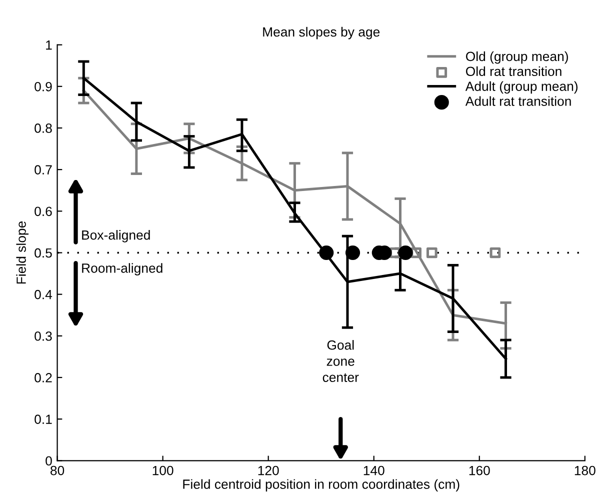  What do you see at coordinates (43, 87) in the screenshot?
I see `y-tick-label: 0.9` at bounding box center [43, 87].